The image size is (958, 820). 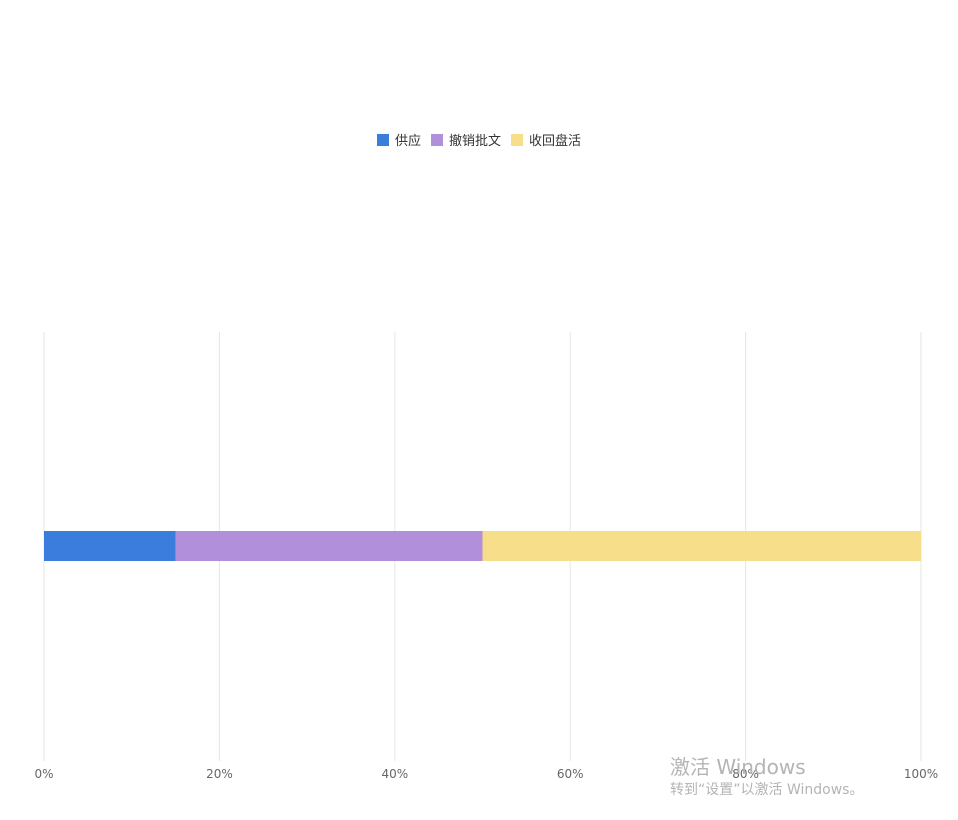 What do you see at coordinates (394, 774) in the screenshot?
I see `x-tick-label: 40%` at bounding box center [394, 774].